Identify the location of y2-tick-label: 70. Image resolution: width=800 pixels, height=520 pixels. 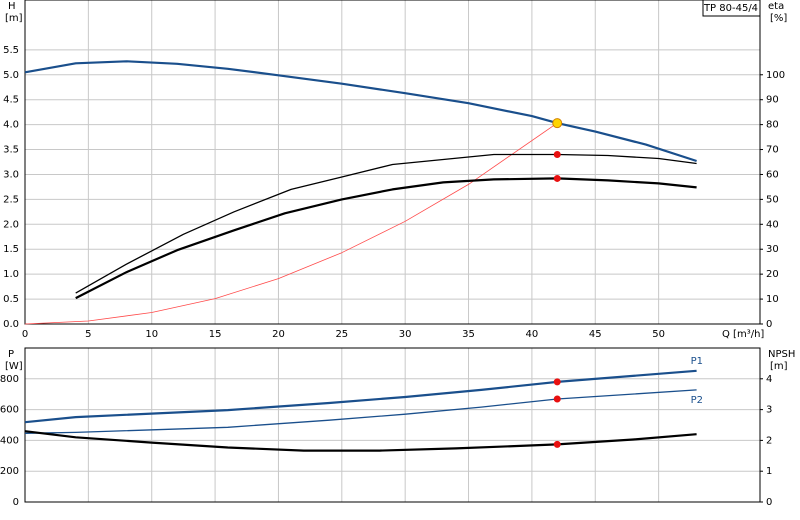
(772, 150).